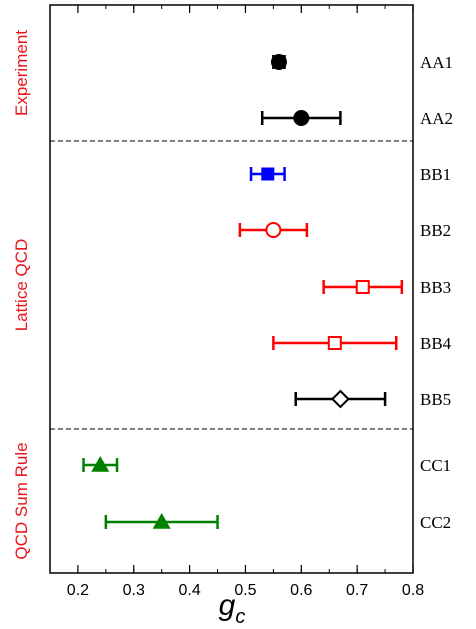 The width and height of the screenshot is (476, 629). What do you see at coordinates (435, 399) in the screenshot?
I see `row-label-bb5: BB5` at bounding box center [435, 399].